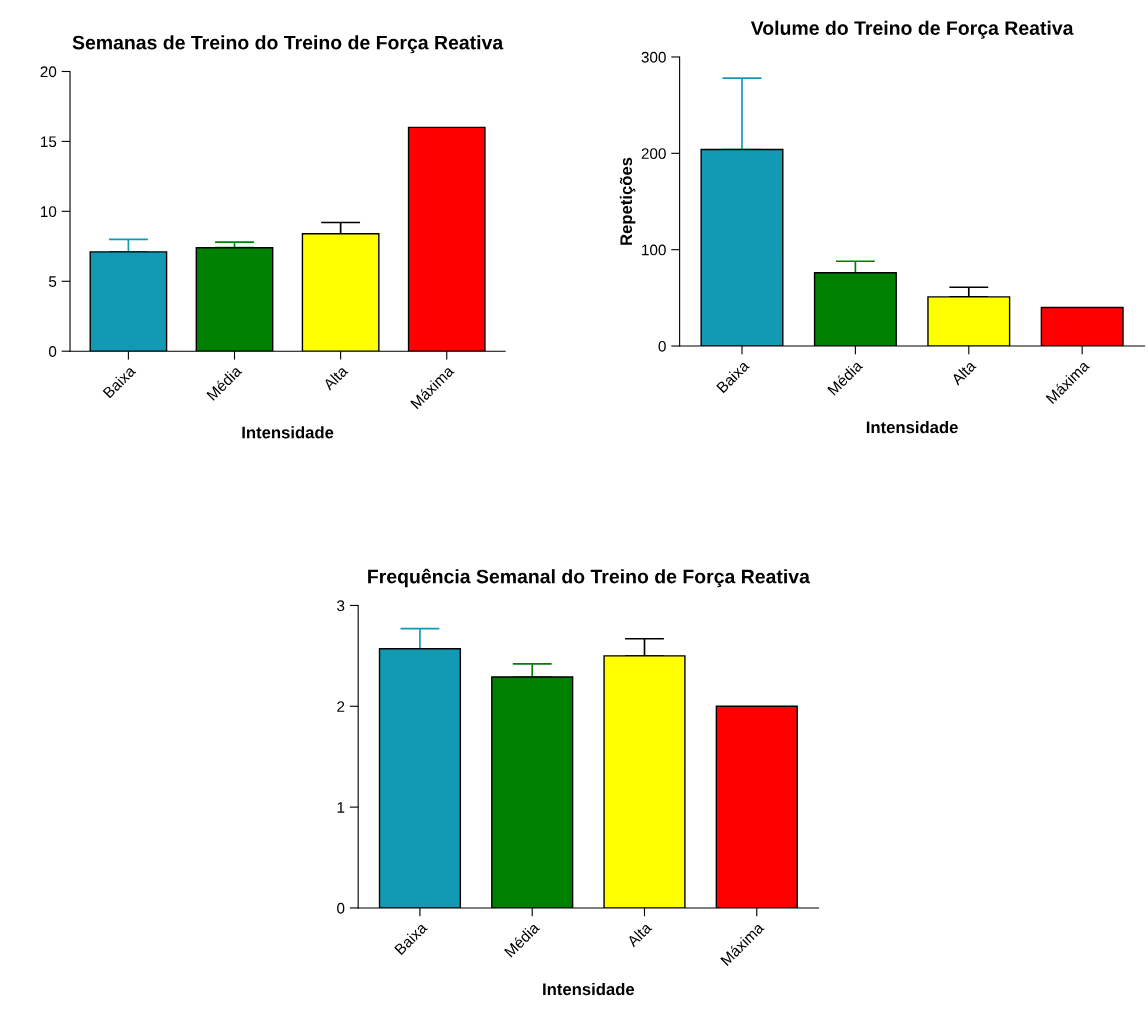 This screenshot has width=1148, height=1036. What do you see at coordinates (49, 142) in the screenshot?
I see `y-tick-label: 15` at bounding box center [49, 142].